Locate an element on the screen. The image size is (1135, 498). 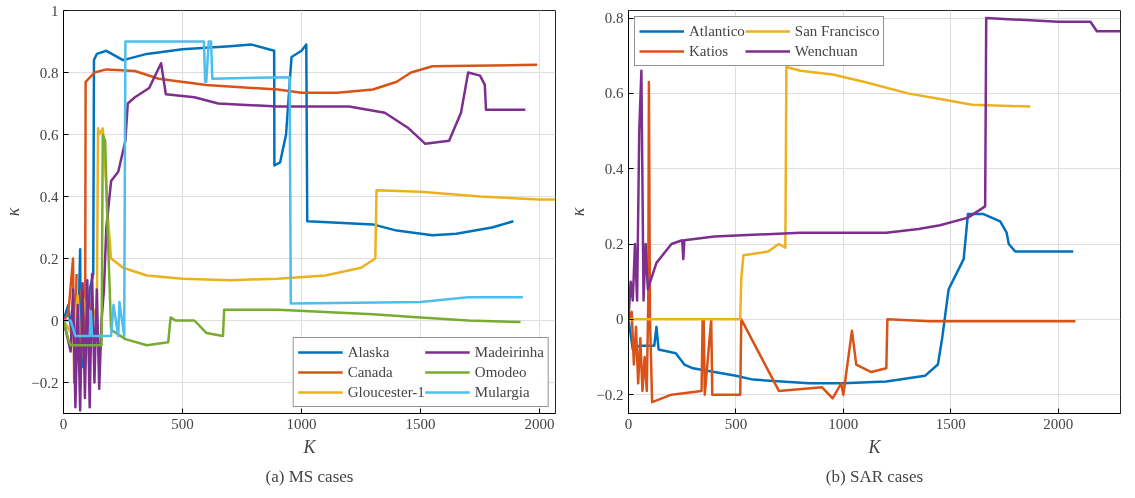
legend-label: Katios is located at coordinates (709, 51).